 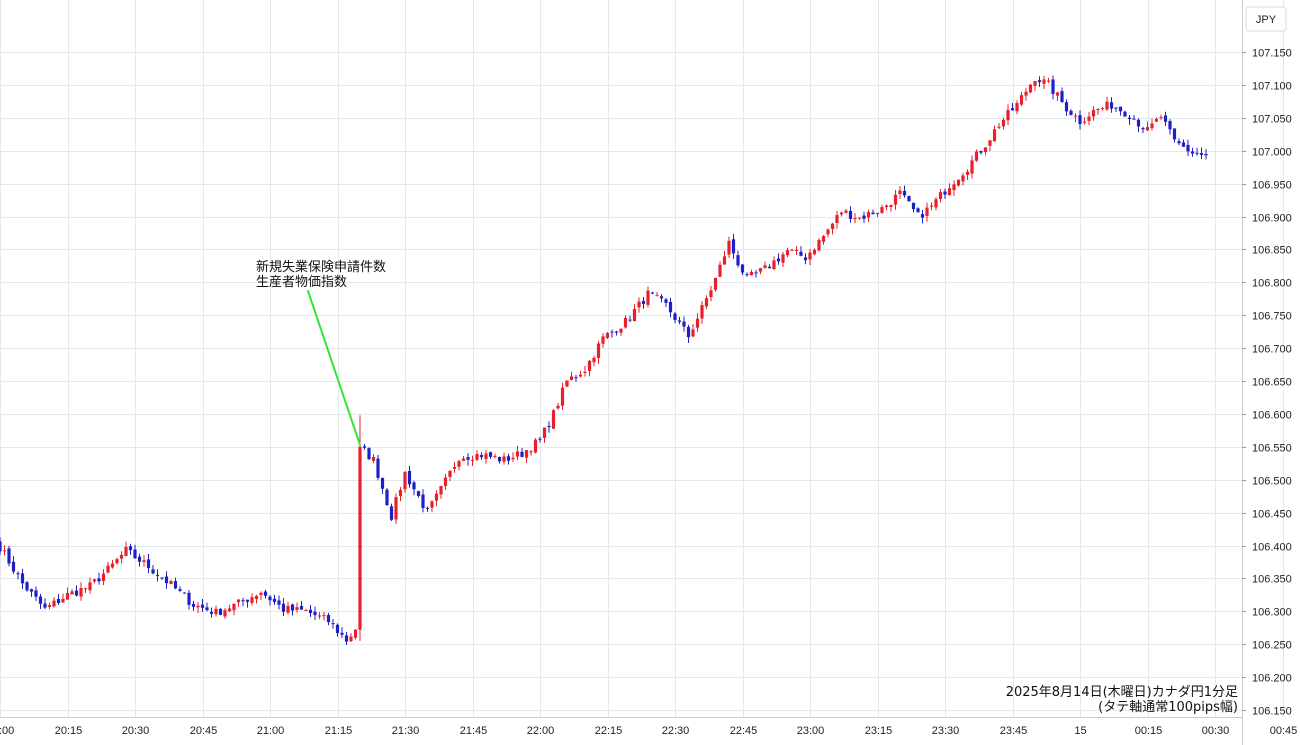 I want to click on price-tick-label: 106.850, so click(x=1272, y=251).